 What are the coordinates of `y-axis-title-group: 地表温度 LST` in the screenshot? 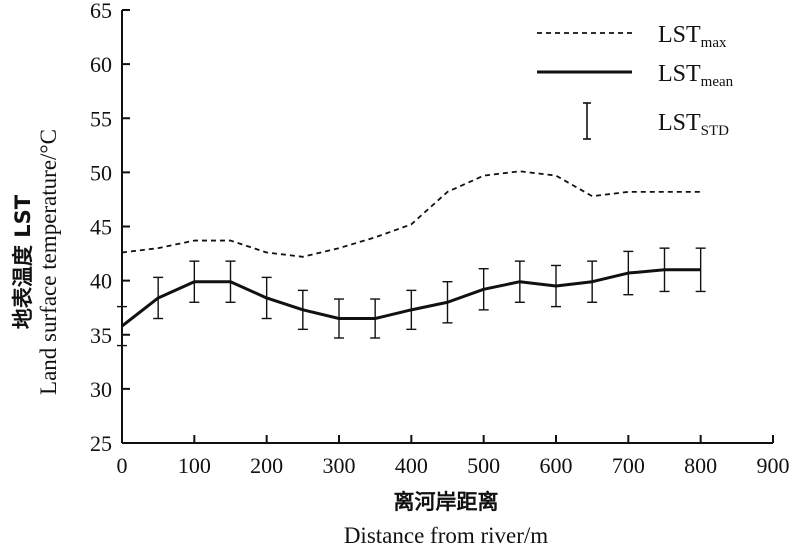 It's located at (23, 261).